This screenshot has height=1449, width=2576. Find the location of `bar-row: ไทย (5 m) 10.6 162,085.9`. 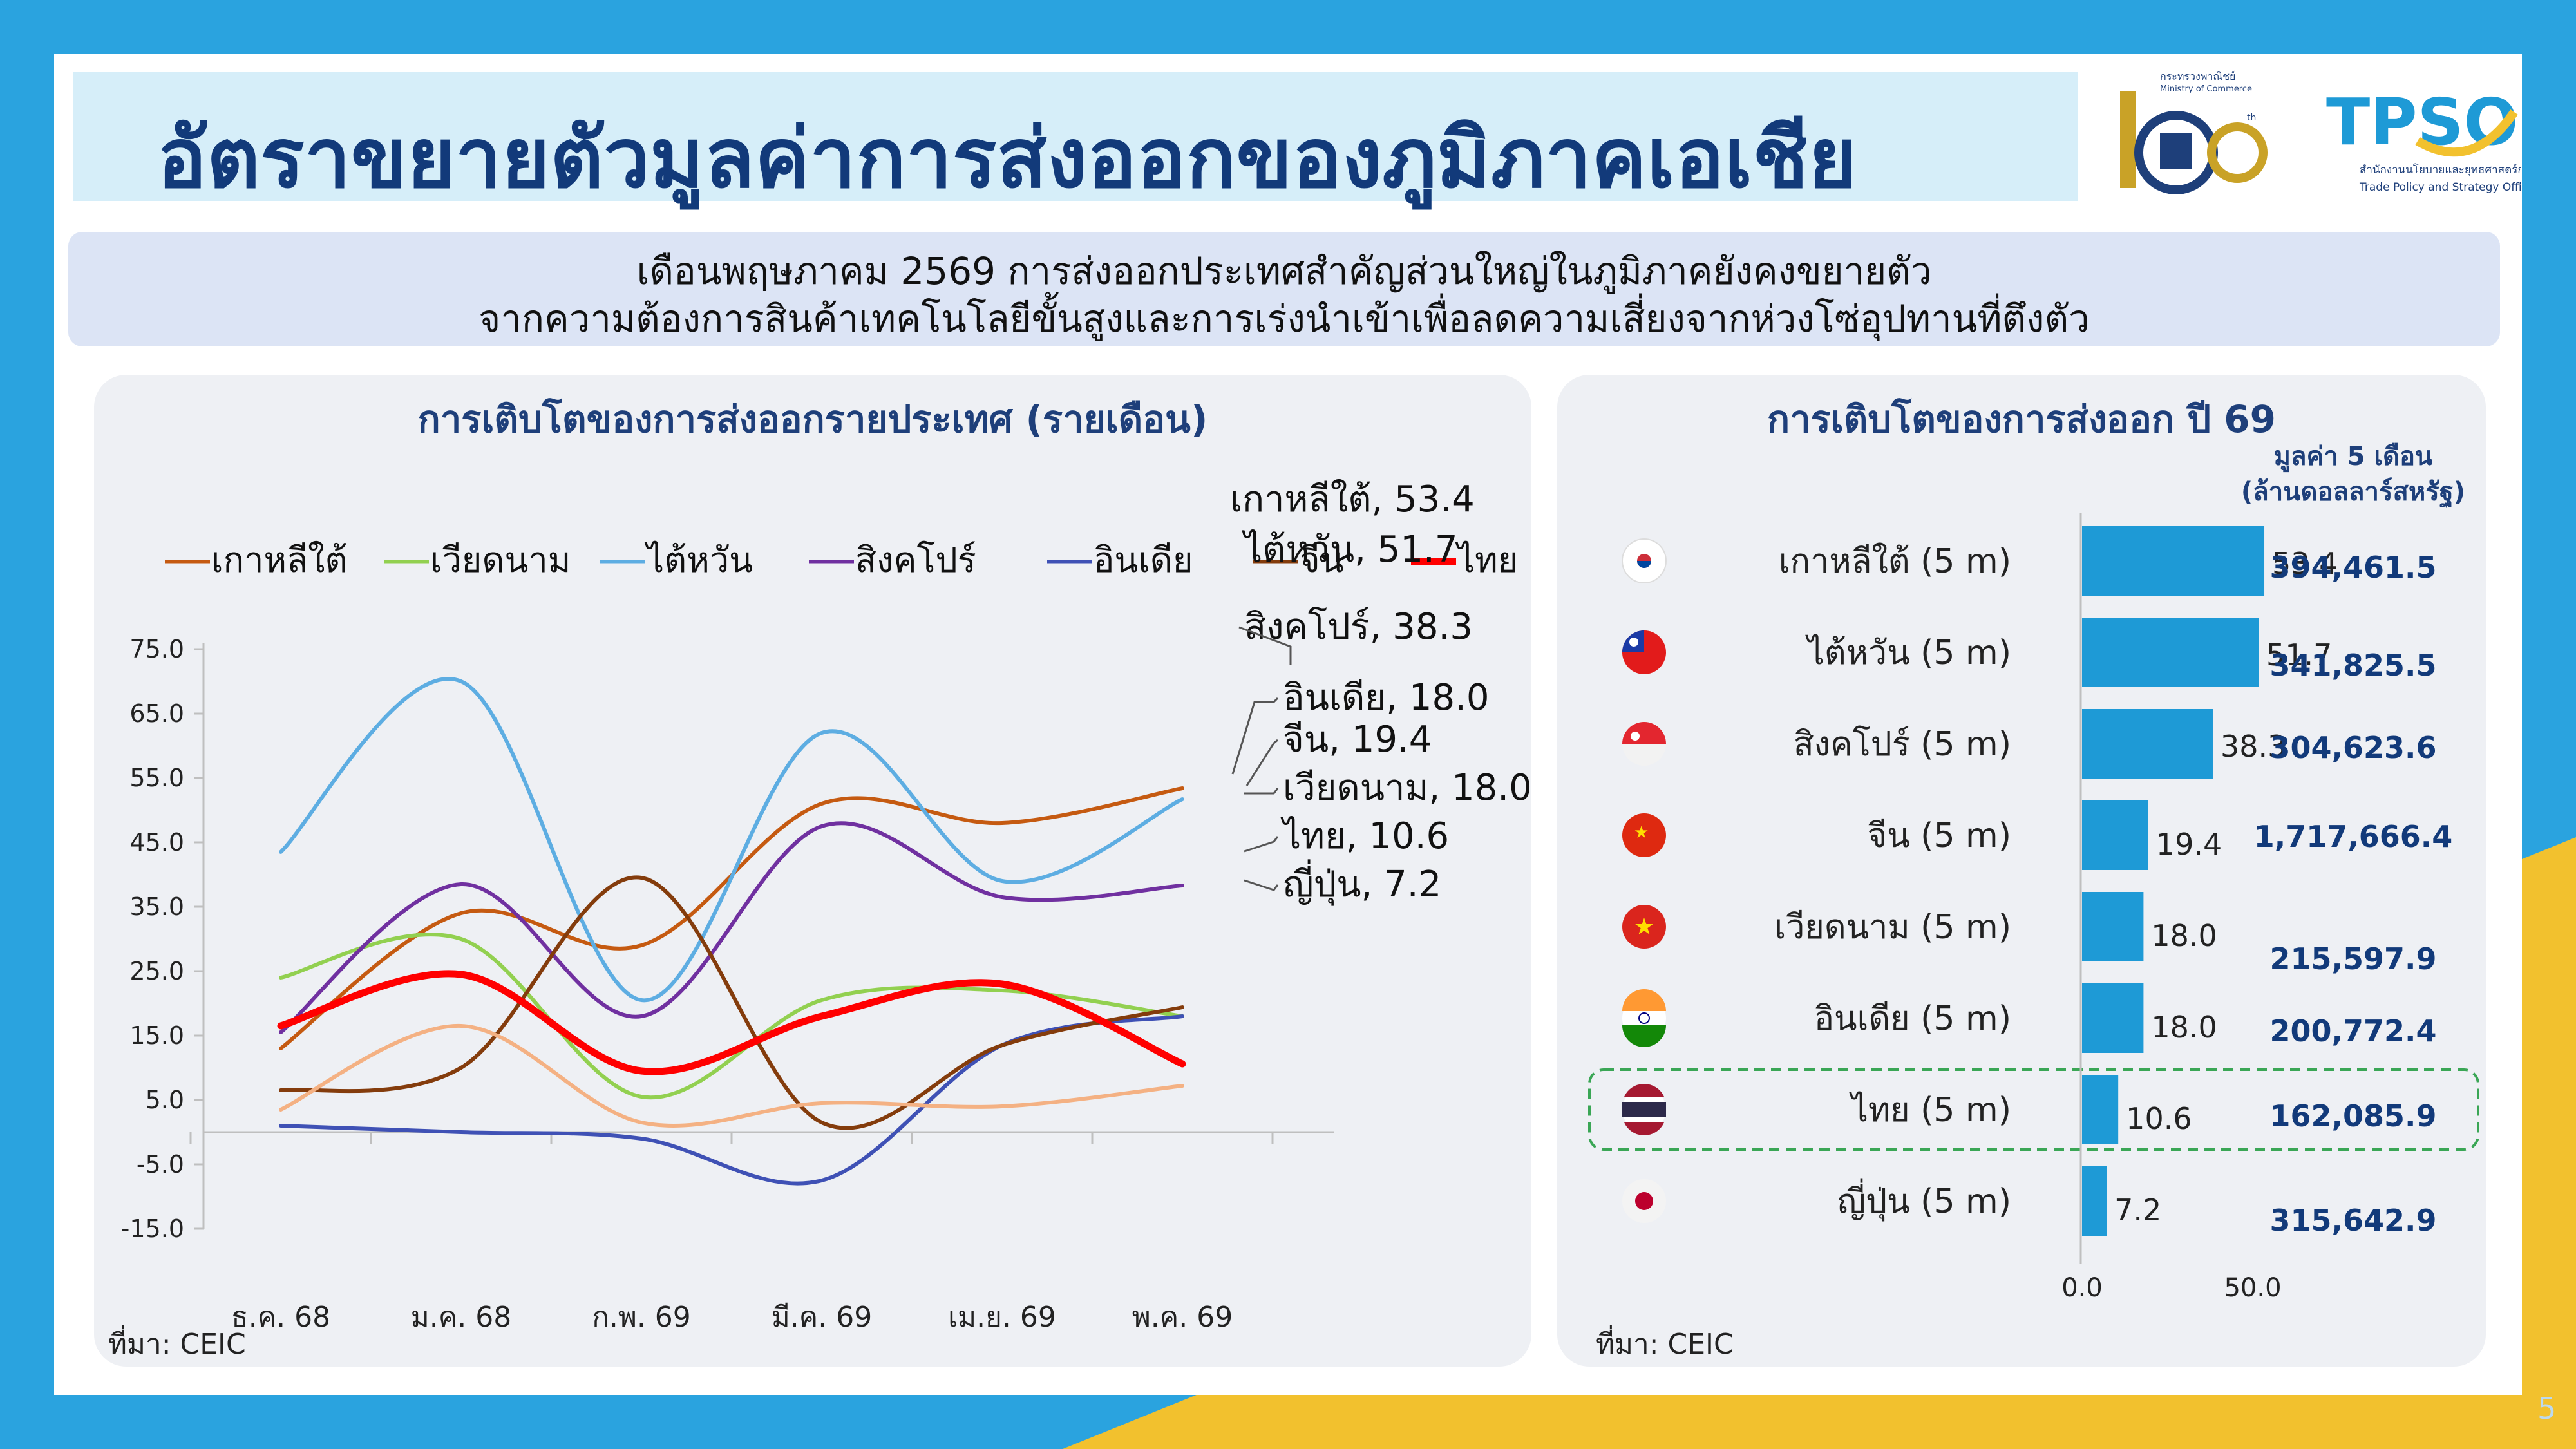

bar-row: ไทย (5 m) 10.6 162,085.9 is located at coordinates (2033, 1109).